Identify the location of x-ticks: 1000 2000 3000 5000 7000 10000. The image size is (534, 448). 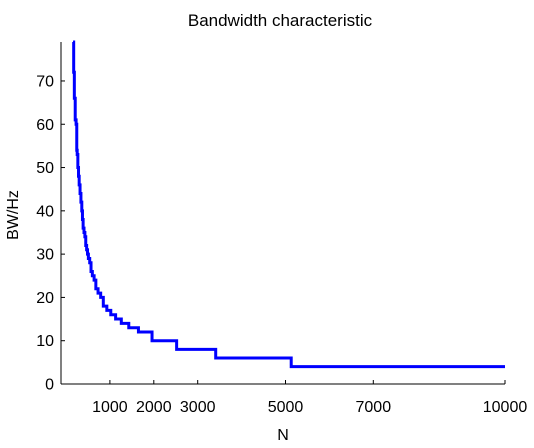
(309, 398).